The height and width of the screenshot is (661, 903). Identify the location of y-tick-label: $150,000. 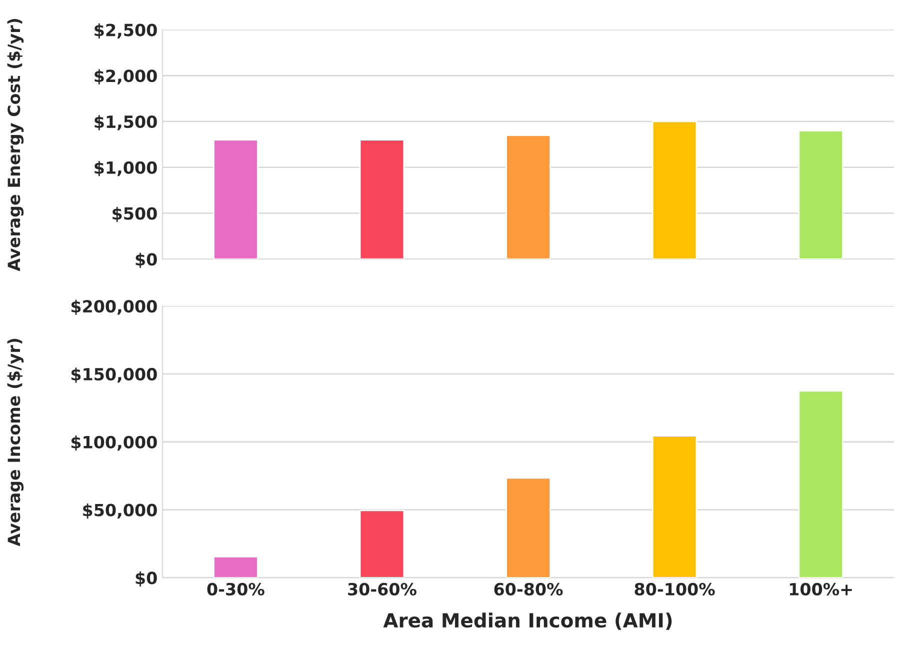
(114, 375).